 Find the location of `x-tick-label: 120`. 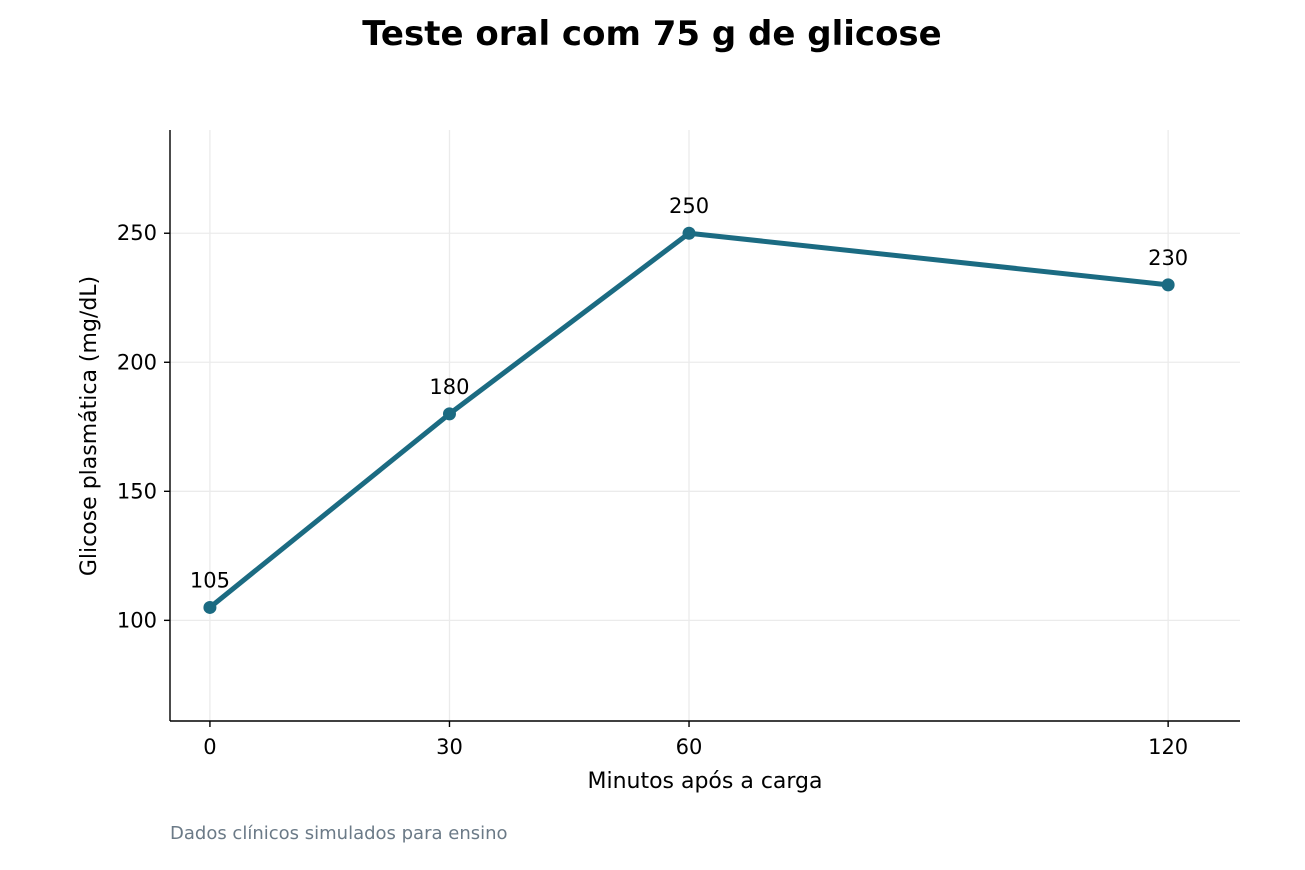

x-tick-label: 120 is located at coordinates (1168, 747).